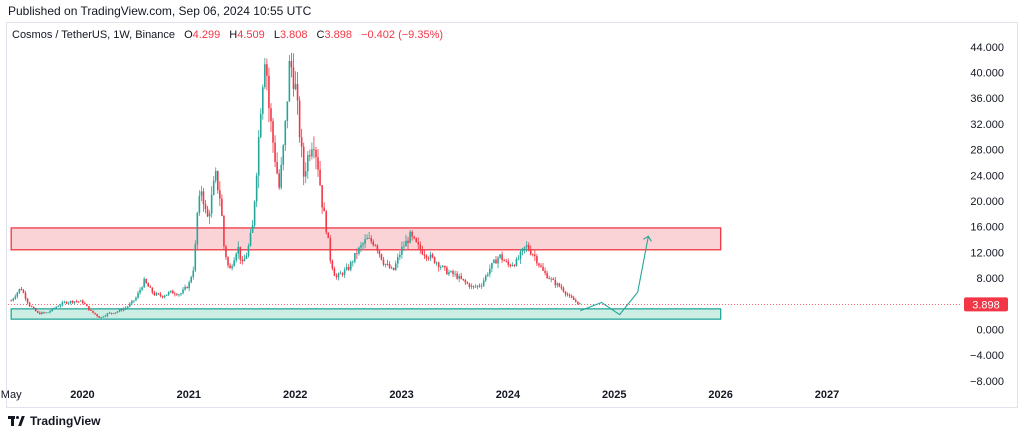 This screenshot has width=1024, height=434. What do you see at coordinates (233, 35) in the screenshot?
I see `high-label: H` at bounding box center [233, 35].